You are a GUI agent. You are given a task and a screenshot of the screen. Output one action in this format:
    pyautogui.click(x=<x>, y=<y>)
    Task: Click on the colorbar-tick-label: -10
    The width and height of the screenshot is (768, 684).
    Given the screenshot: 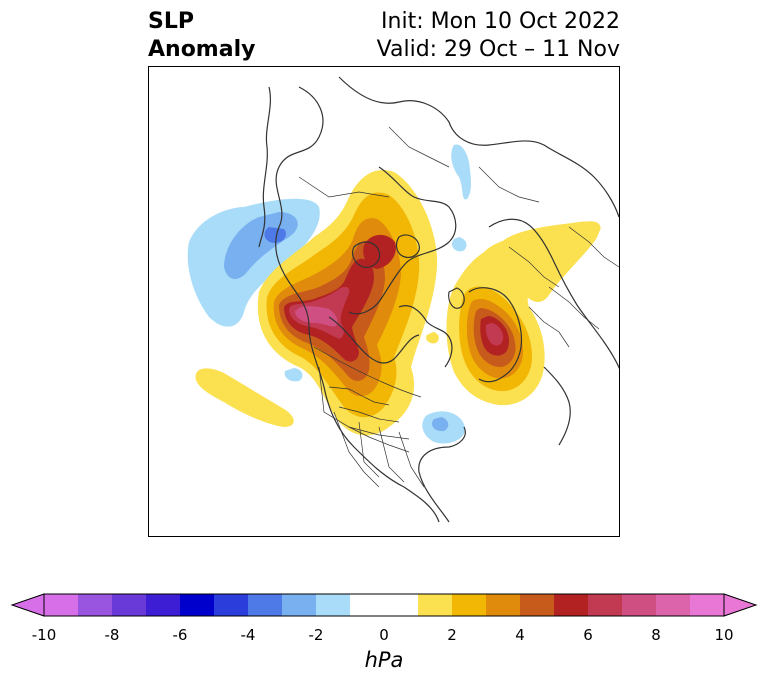 What is the action you would take?
    pyautogui.click(x=44, y=635)
    